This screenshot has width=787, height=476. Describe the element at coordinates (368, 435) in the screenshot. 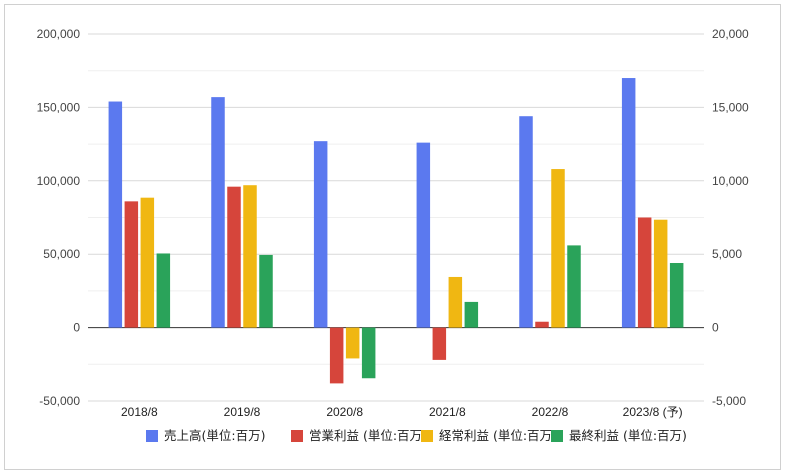

I see `legend-label: 営業利益 (単位:百万)` at that location.